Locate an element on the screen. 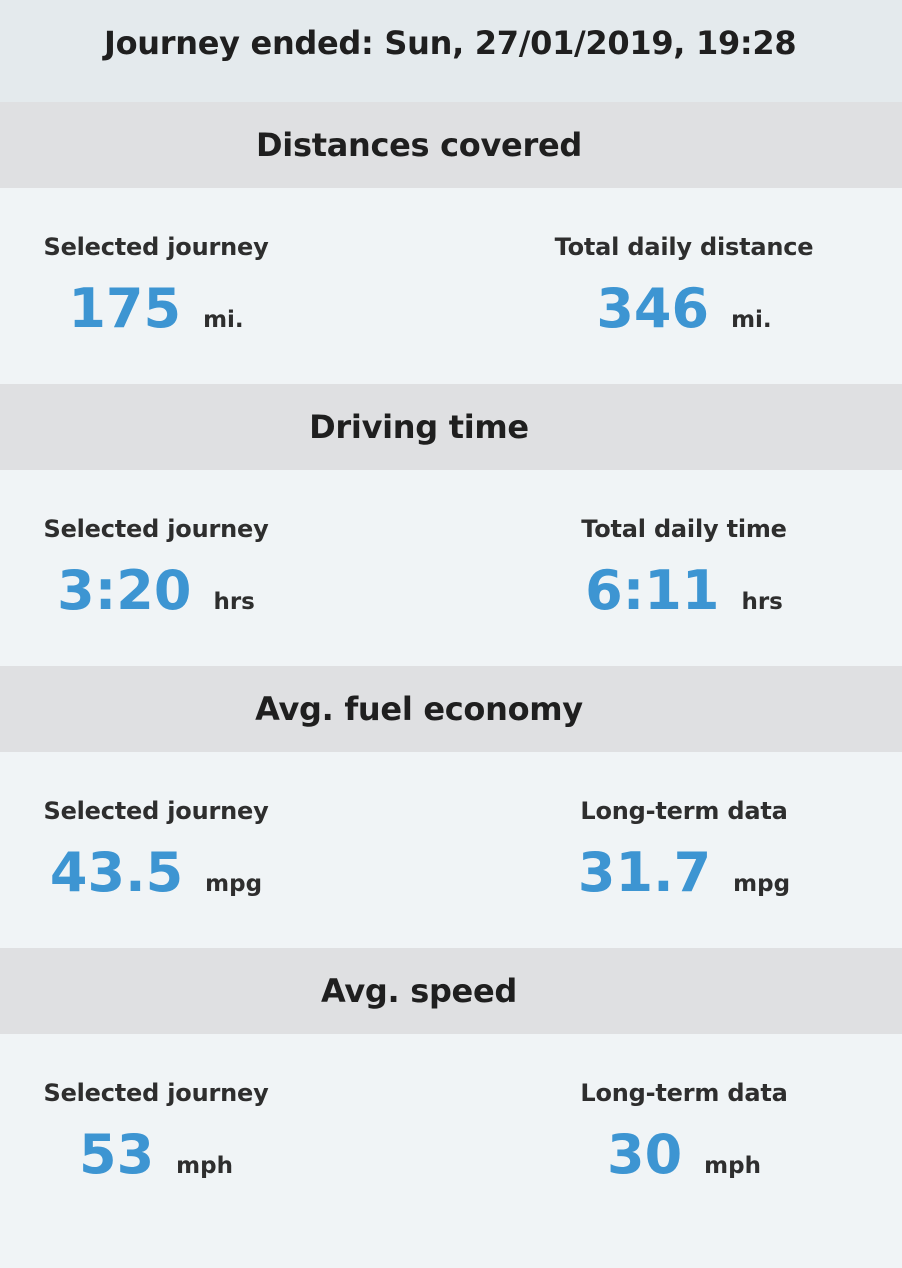 This screenshot has height=1268, width=902. stat-value: 175 is located at coordinates (125, 308).